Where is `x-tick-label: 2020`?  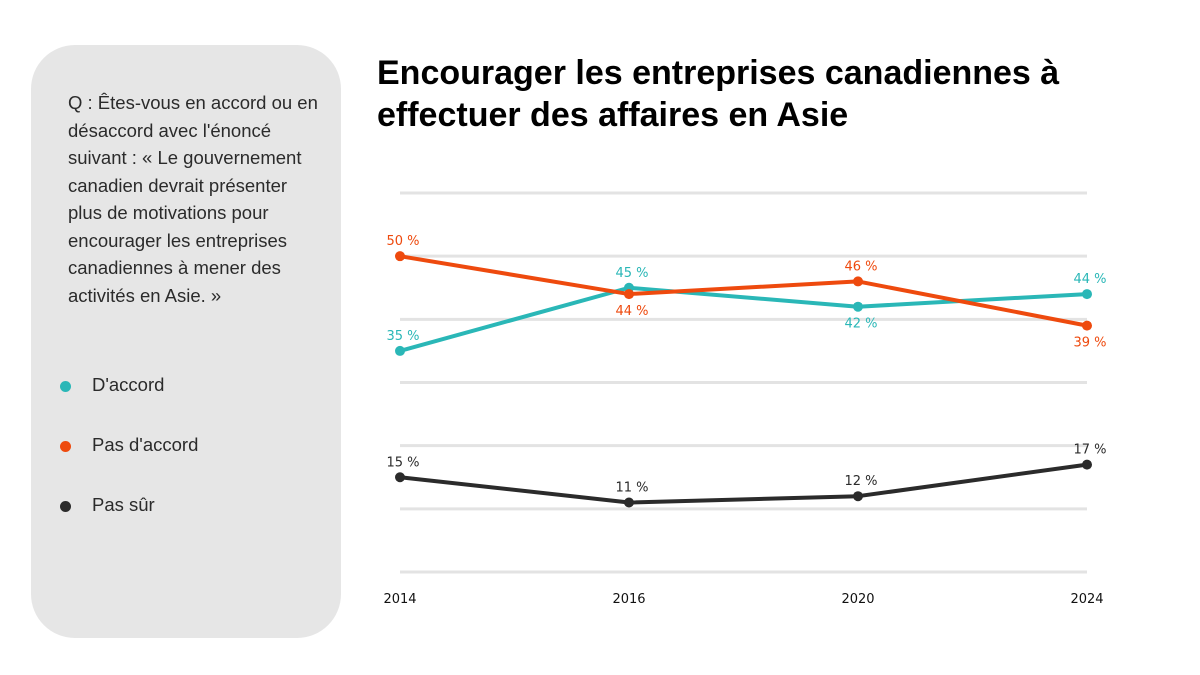
x-tick-label: 2020 is located at coordinates (857, 599).